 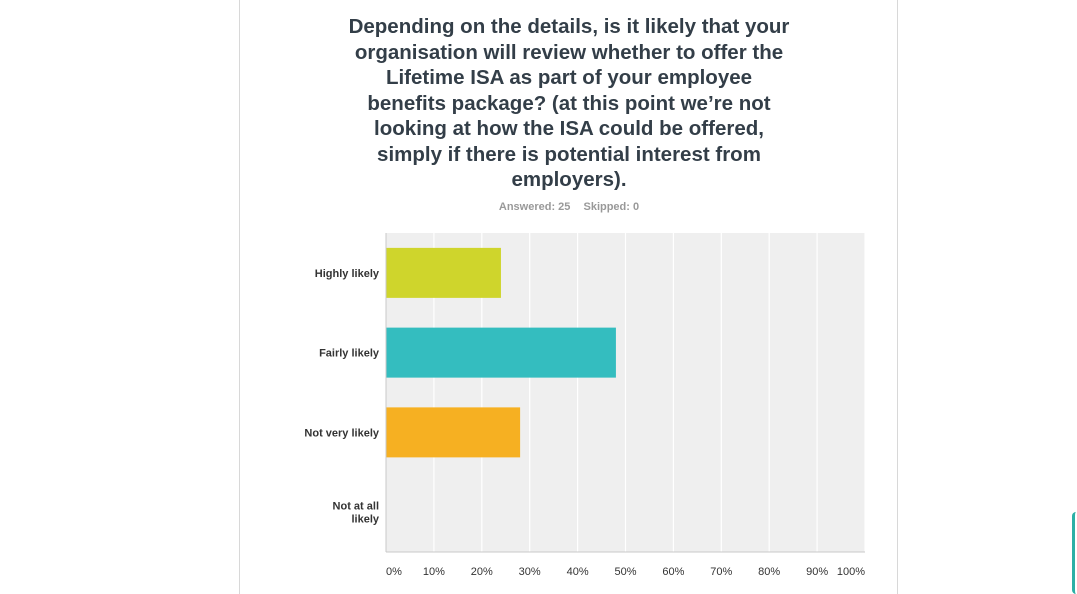 What do you see at coordinates (673, 572) in the screenshot?
I see `x-tick-label: 60%` at bounding box center [673, 572].